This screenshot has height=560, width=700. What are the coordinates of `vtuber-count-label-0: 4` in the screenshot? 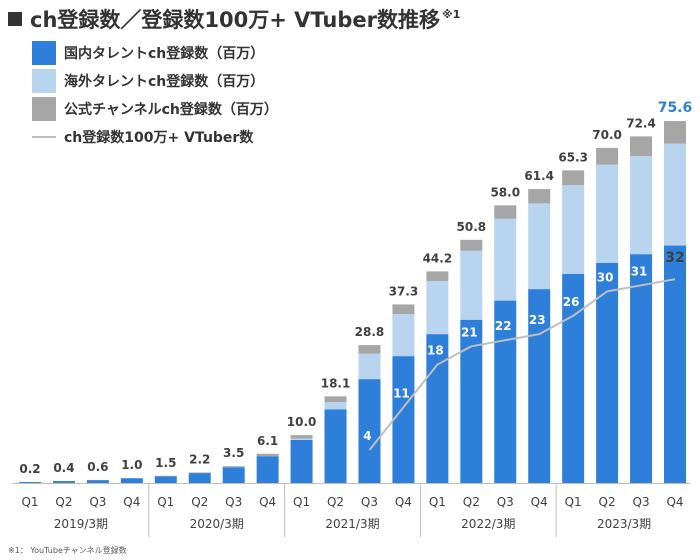 It's located at (367, 436).